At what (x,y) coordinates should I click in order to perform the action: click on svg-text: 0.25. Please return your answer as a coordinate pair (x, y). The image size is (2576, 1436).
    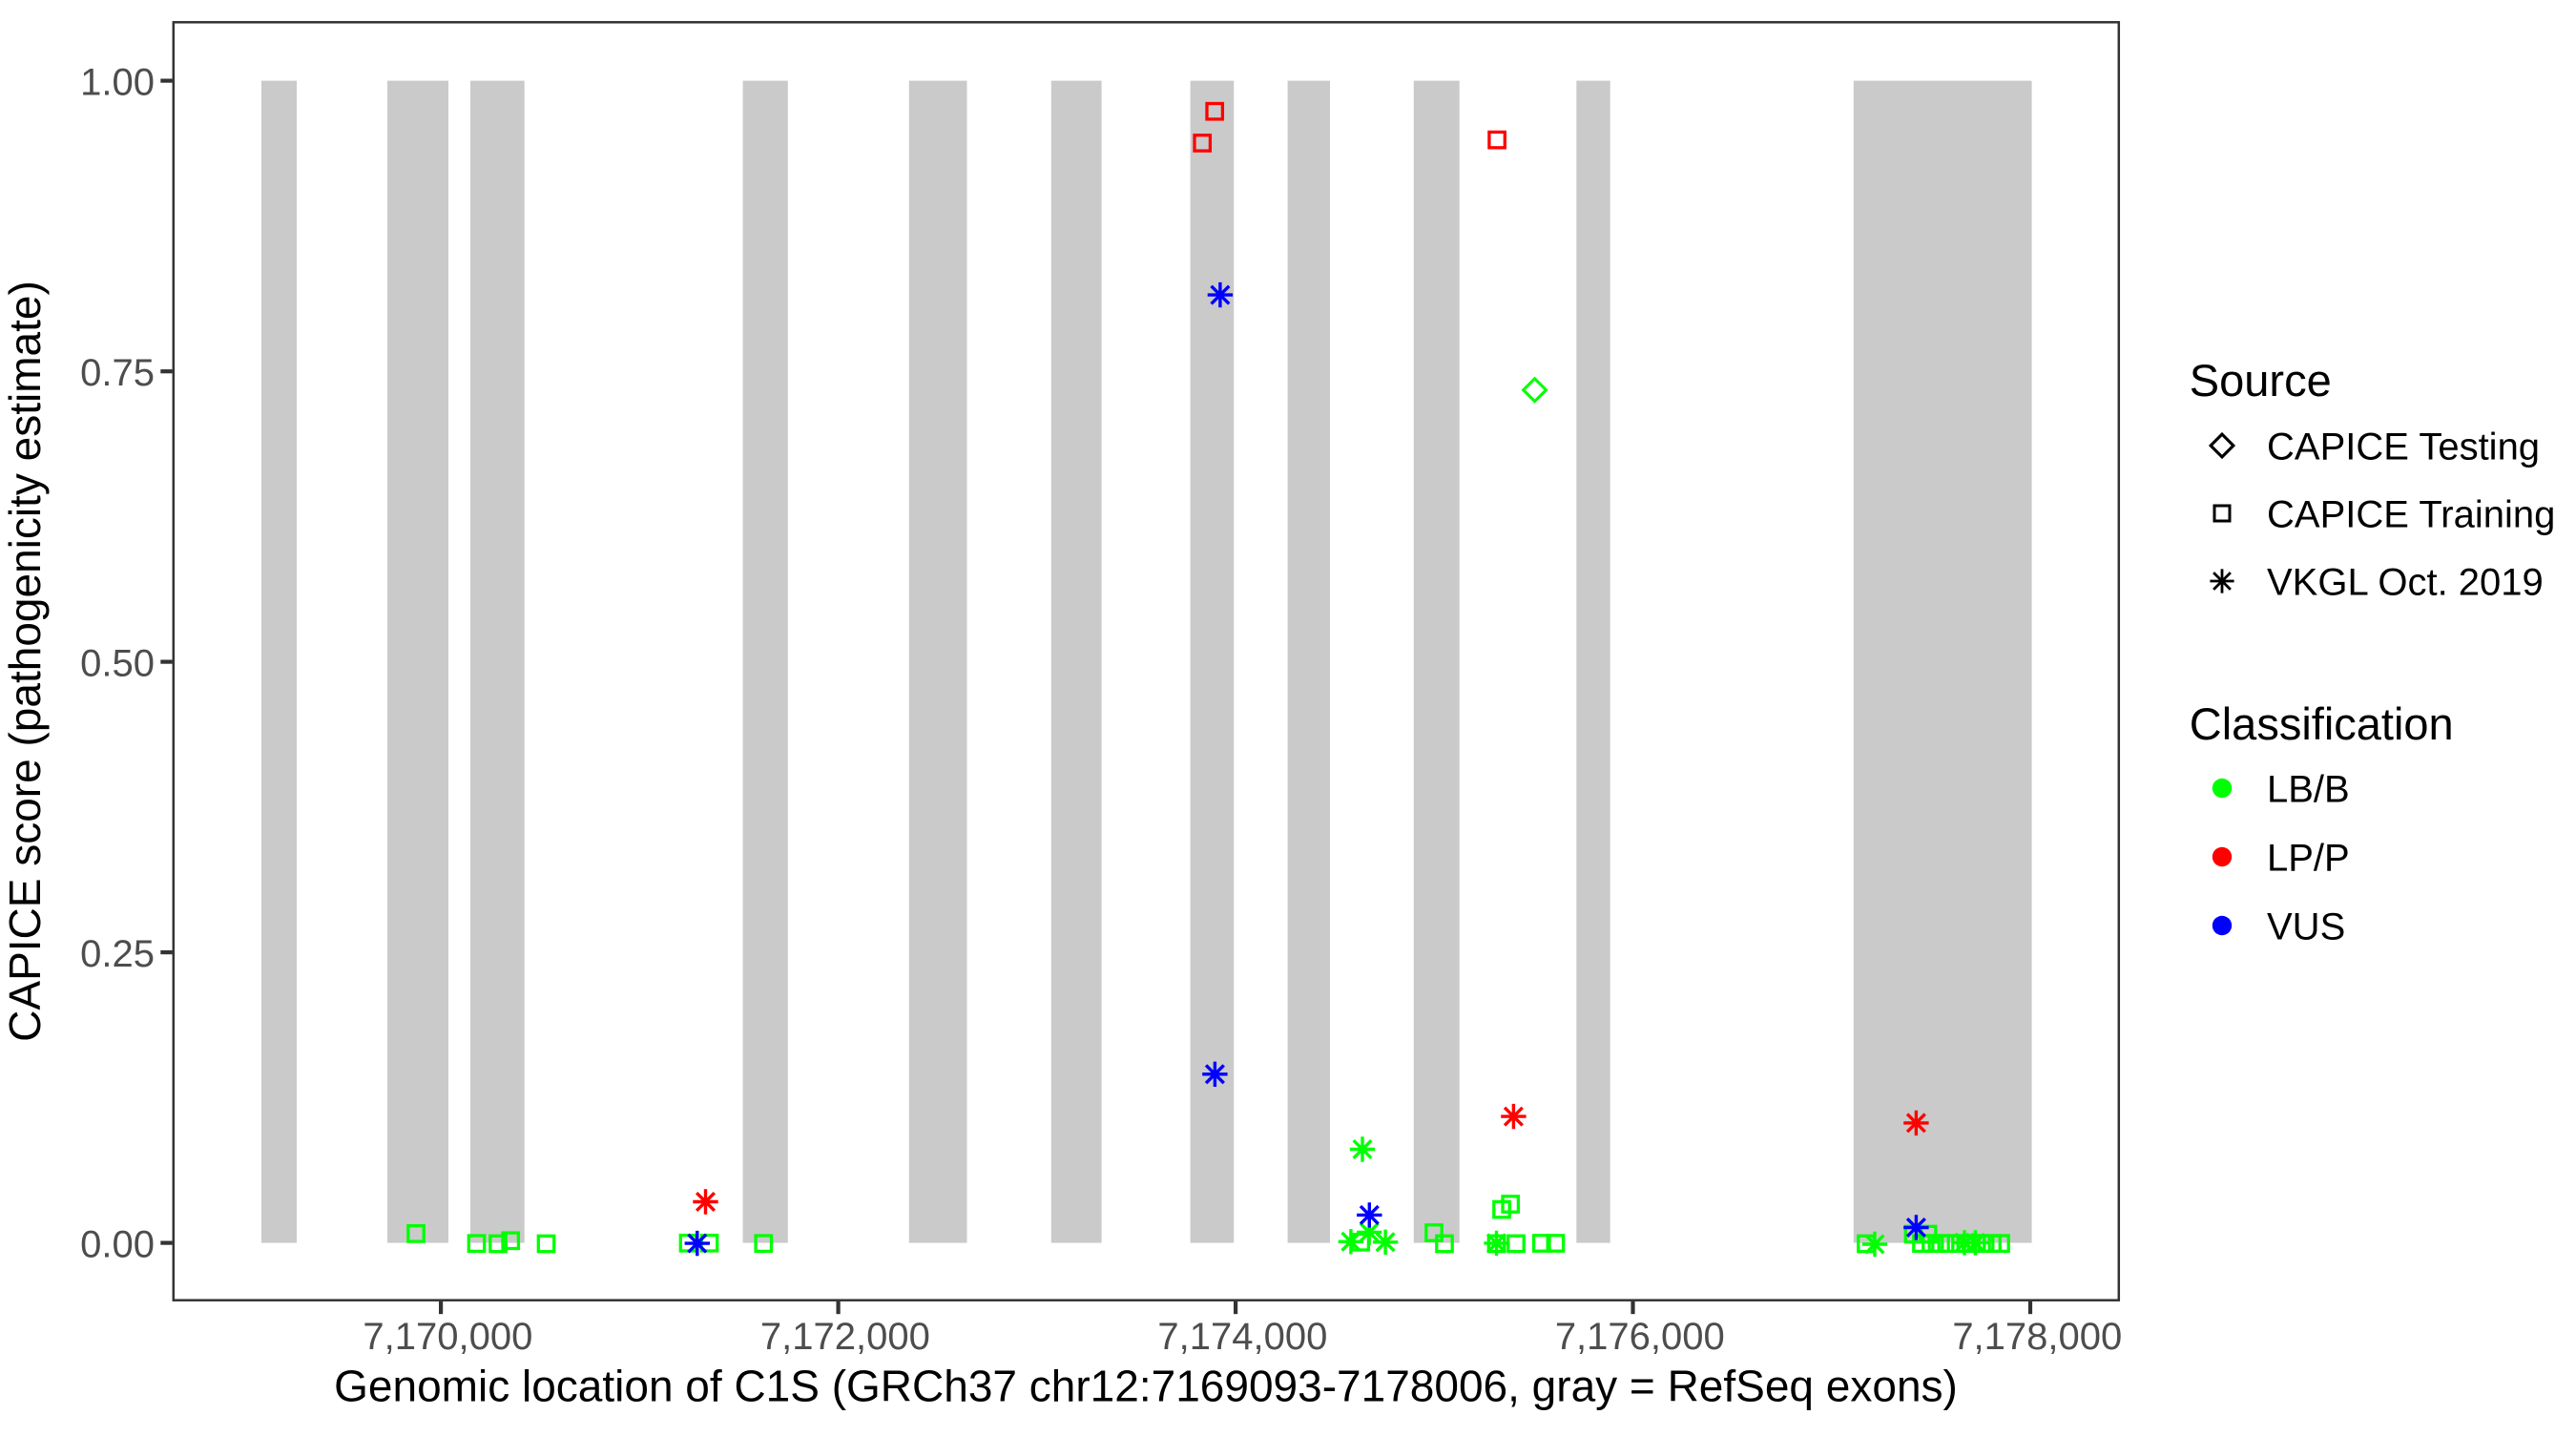
    Looking at the image, I should click on (117, 954).